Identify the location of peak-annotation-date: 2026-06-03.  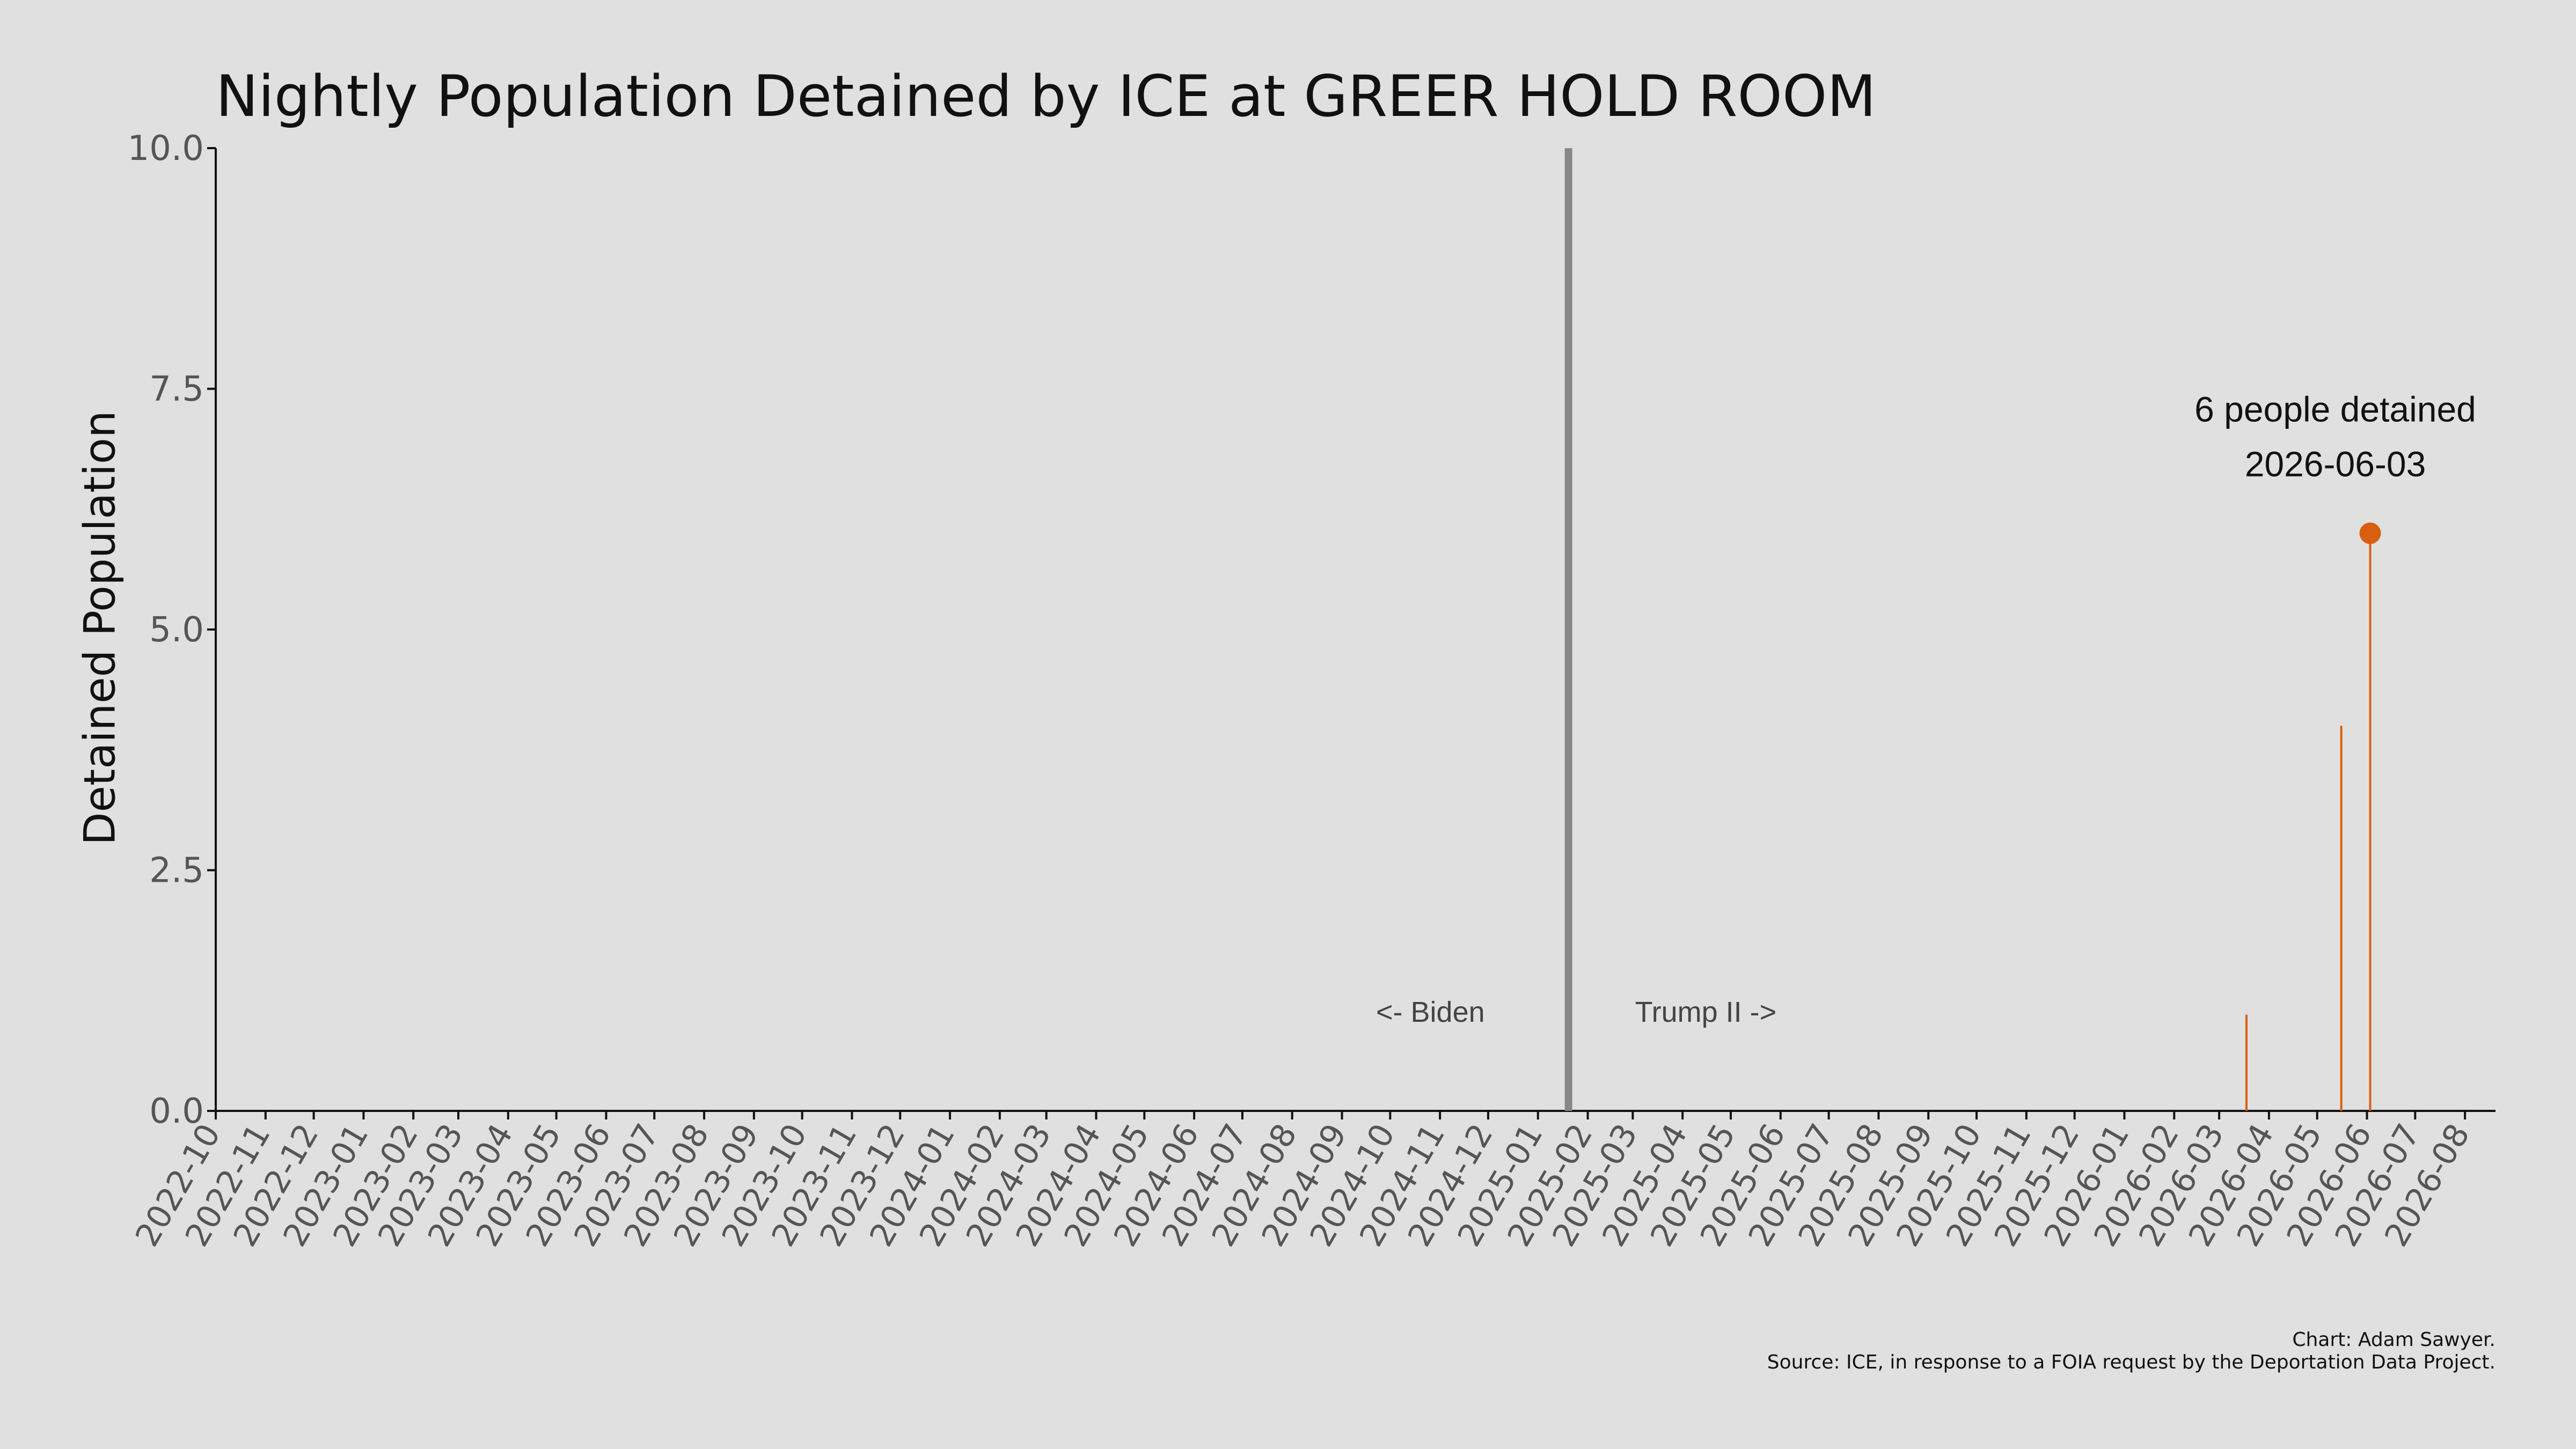
(2335, 464).